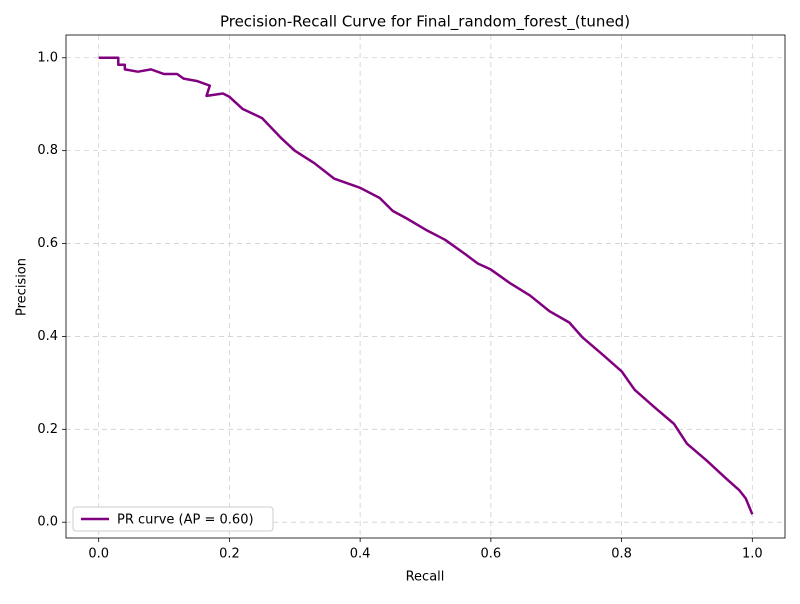  Describe the element at coordinates (47, 522) in the screenshot. I see `y-tick-label: 0.0` at that location.